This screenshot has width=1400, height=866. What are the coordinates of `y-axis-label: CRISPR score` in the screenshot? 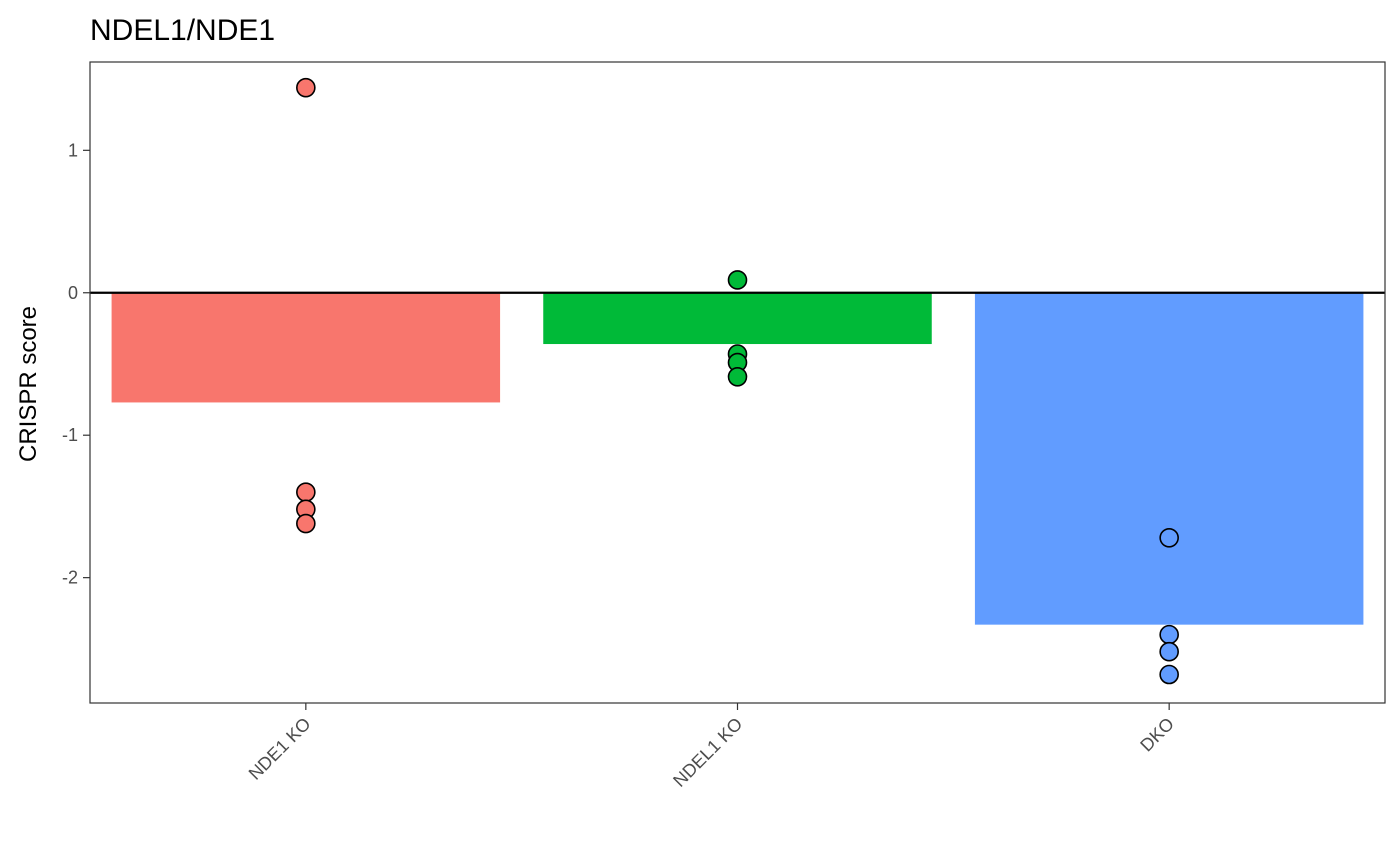 It's located at (28, 384).